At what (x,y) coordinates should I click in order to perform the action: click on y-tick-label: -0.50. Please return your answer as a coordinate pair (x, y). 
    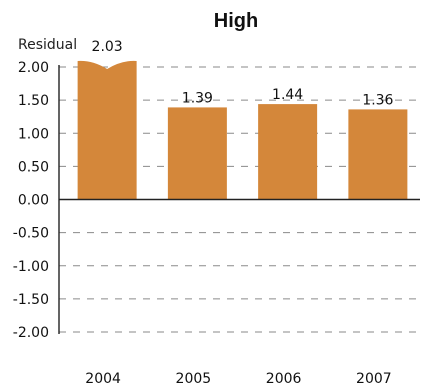
    Looking at the image, I should click on (31, 234).